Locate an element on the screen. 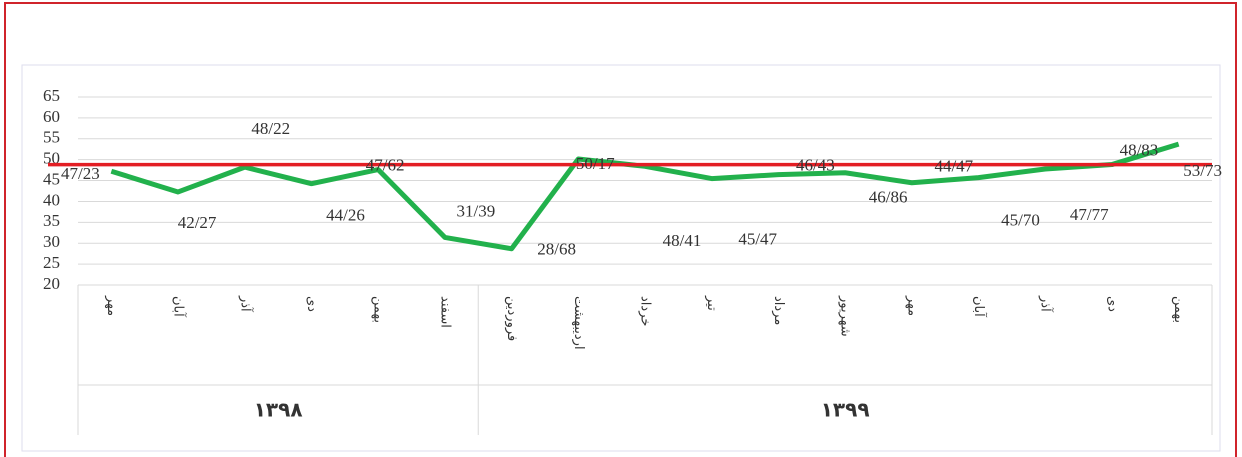  data-label: 45/47 is located at coordinates (757, 238).